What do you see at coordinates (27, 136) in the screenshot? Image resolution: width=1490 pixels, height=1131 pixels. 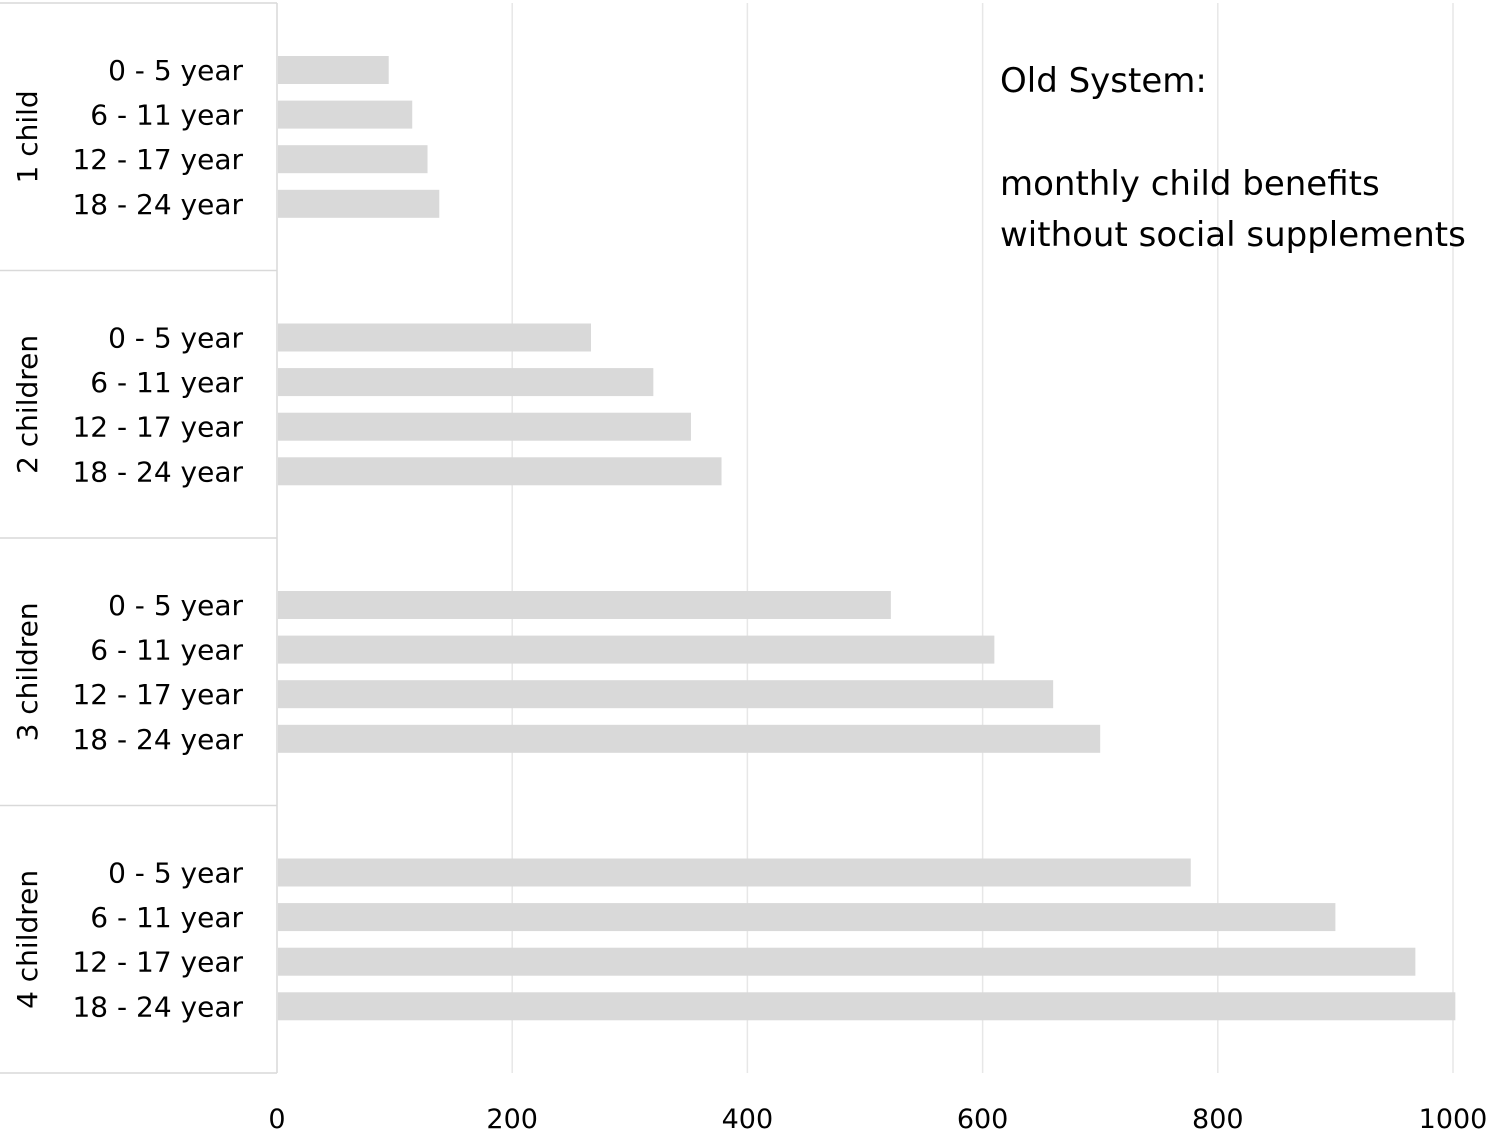 I see `group-label: 1 child` at bounding box center [27, 136].